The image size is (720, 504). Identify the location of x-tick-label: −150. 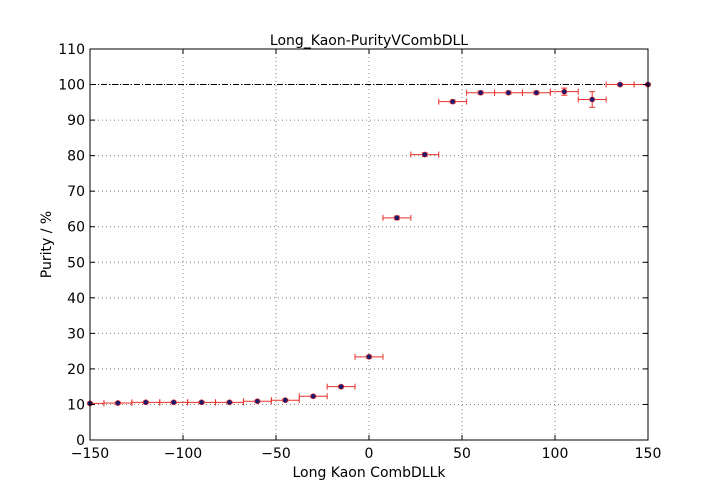
(90, 454).